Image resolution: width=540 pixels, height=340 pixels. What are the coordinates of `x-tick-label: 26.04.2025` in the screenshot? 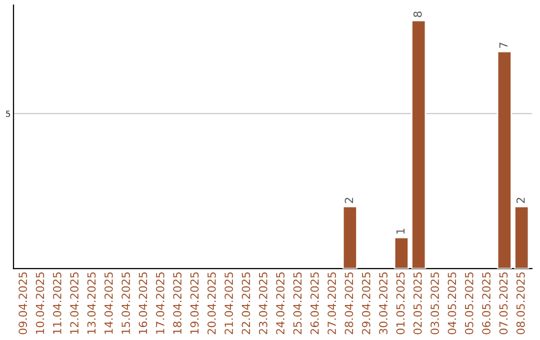 It's located at (314, 303).